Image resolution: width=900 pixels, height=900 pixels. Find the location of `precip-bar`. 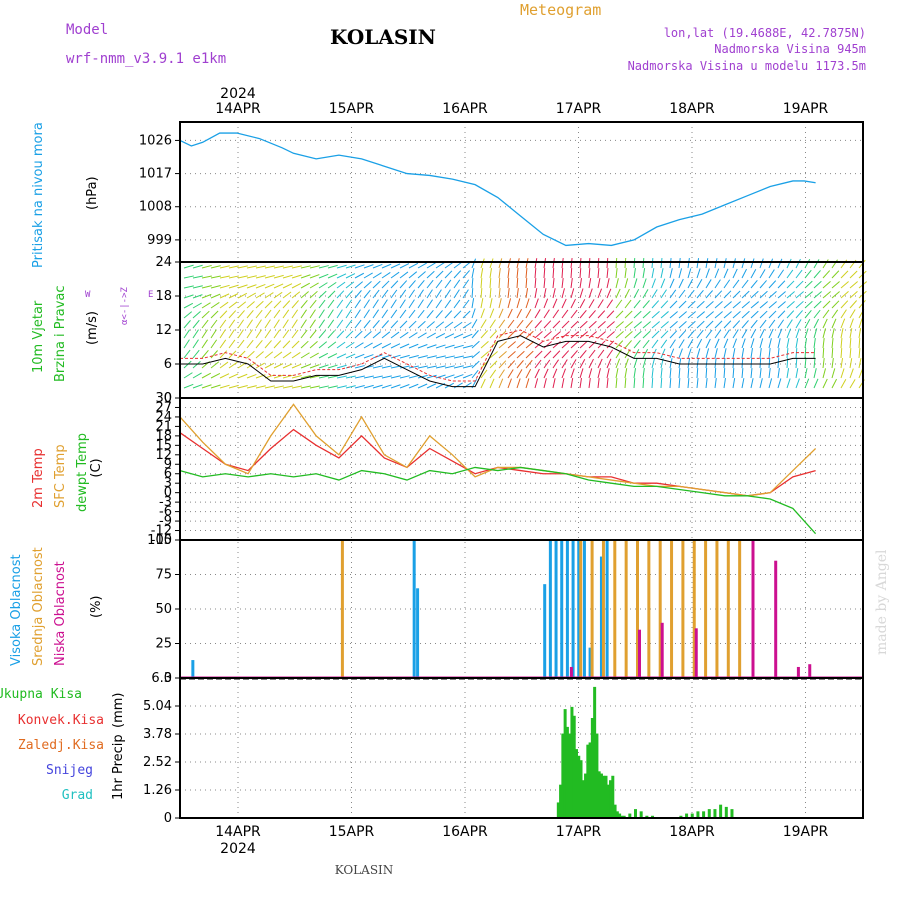

precip-bar is located at coordinates (692, 815).